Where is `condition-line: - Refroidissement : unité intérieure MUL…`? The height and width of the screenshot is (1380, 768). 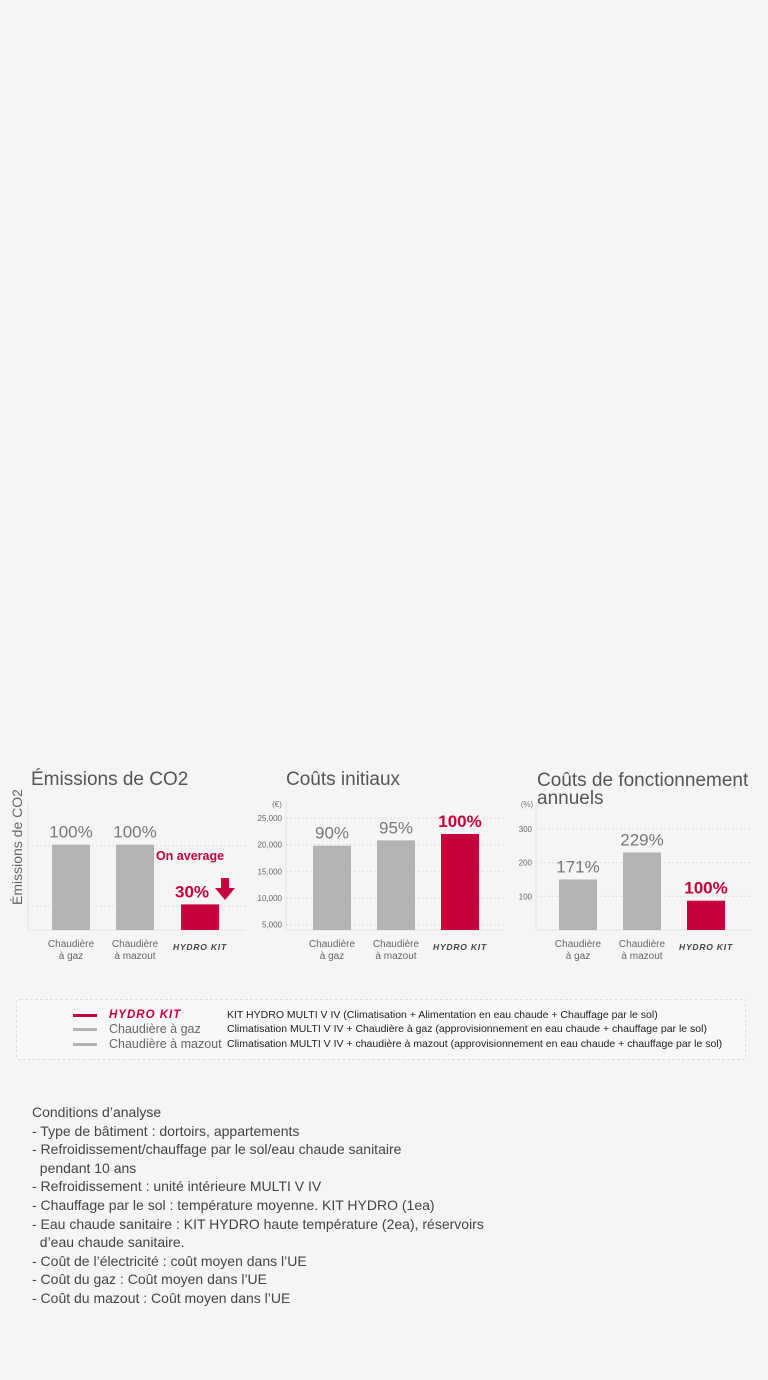
condition-line: - Refroidissement : unité intérieure MUL… is located at coordinates (177, 1186).